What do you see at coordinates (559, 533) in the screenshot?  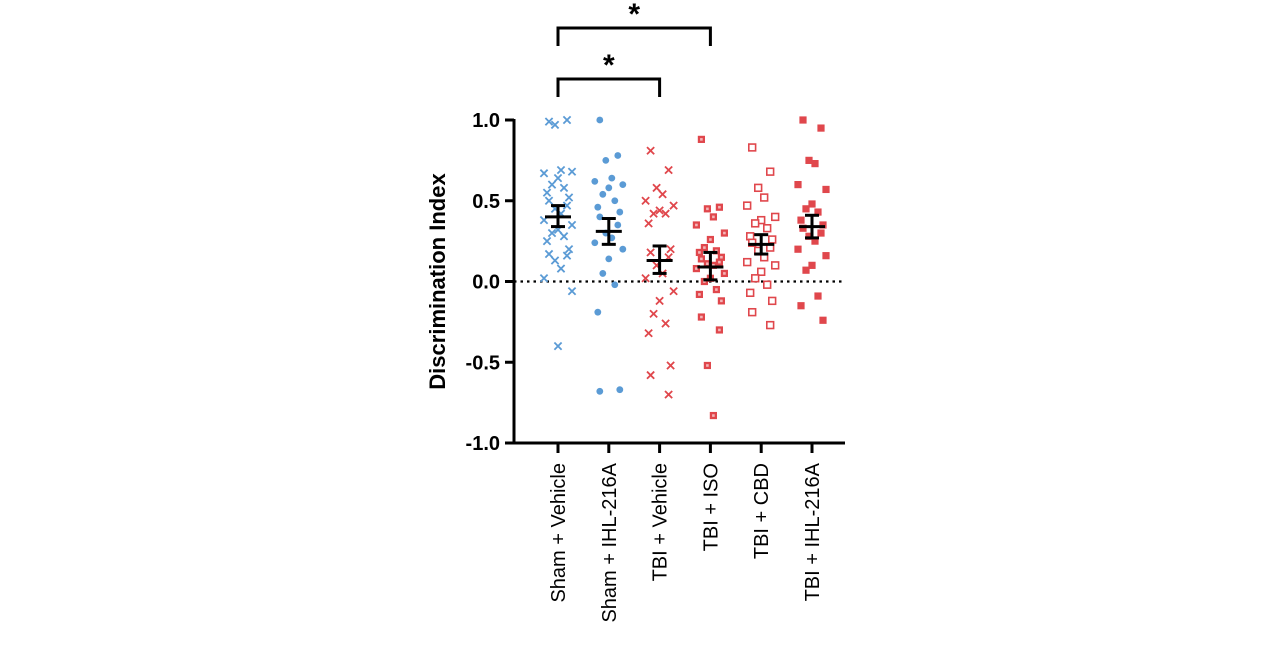 I see `x-category-label: Sham + Vehicle` at bounding box center [559, 533].